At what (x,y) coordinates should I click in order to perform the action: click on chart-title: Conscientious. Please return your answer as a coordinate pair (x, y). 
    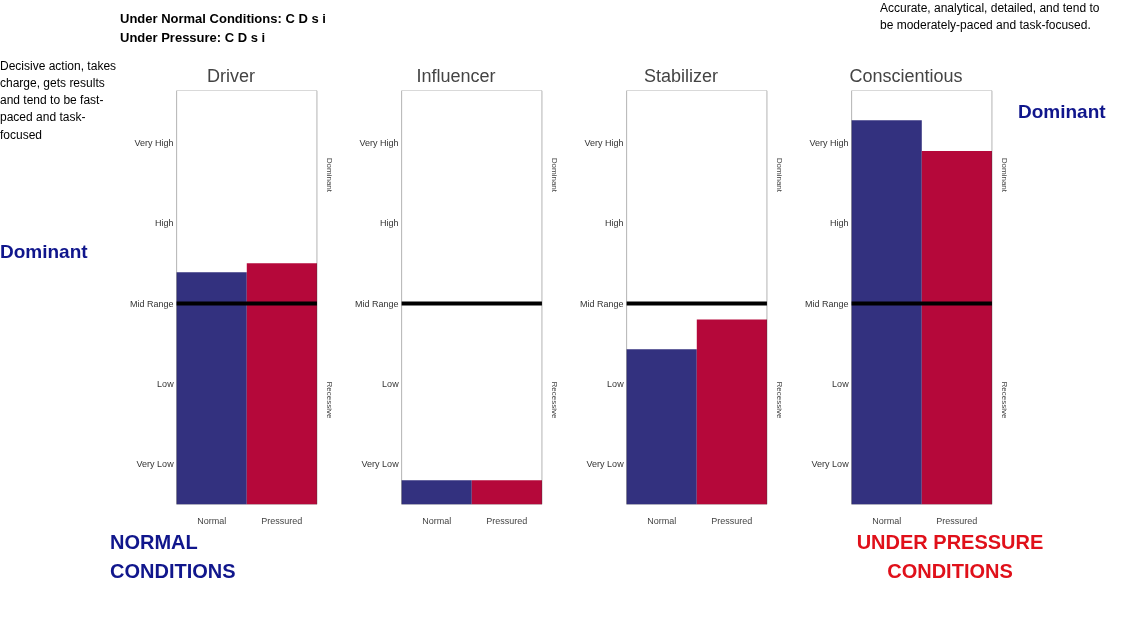
    Looking at the image, I should click on (906, 75).